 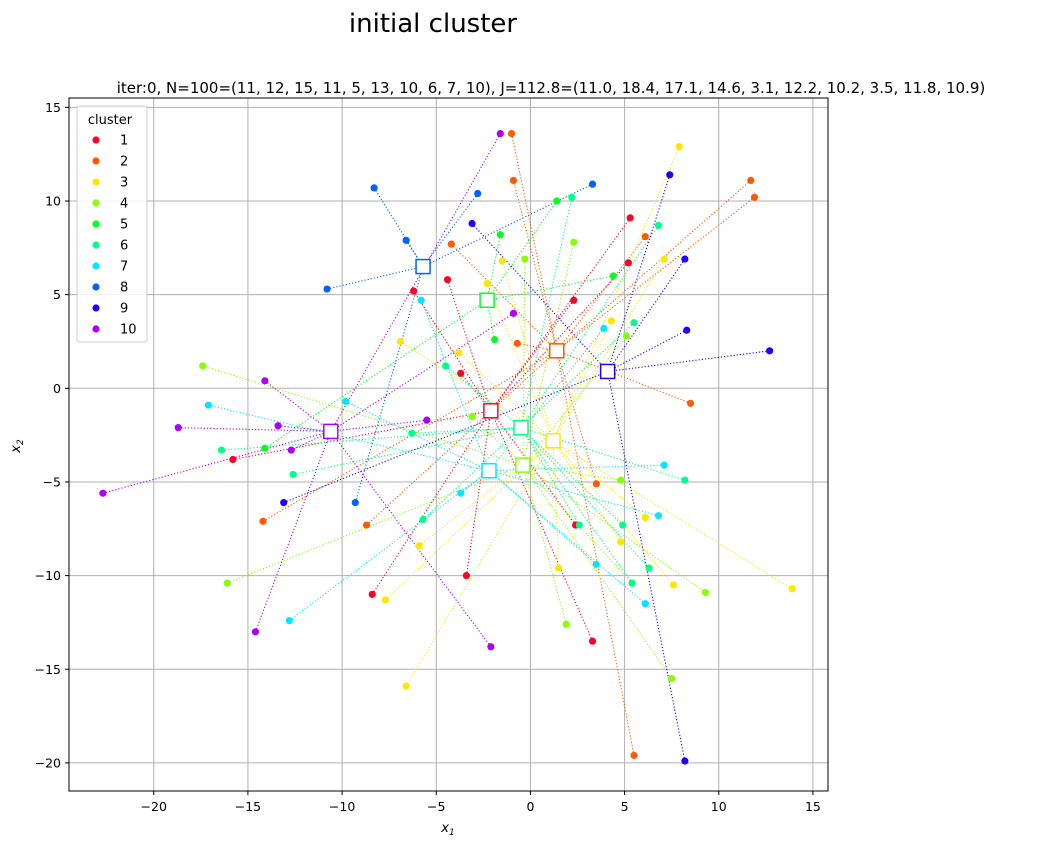 What do you see at coordinates (521, 427) in the screenshot?
I see `cluster-6-centroid` at bounding box center [521, 427].